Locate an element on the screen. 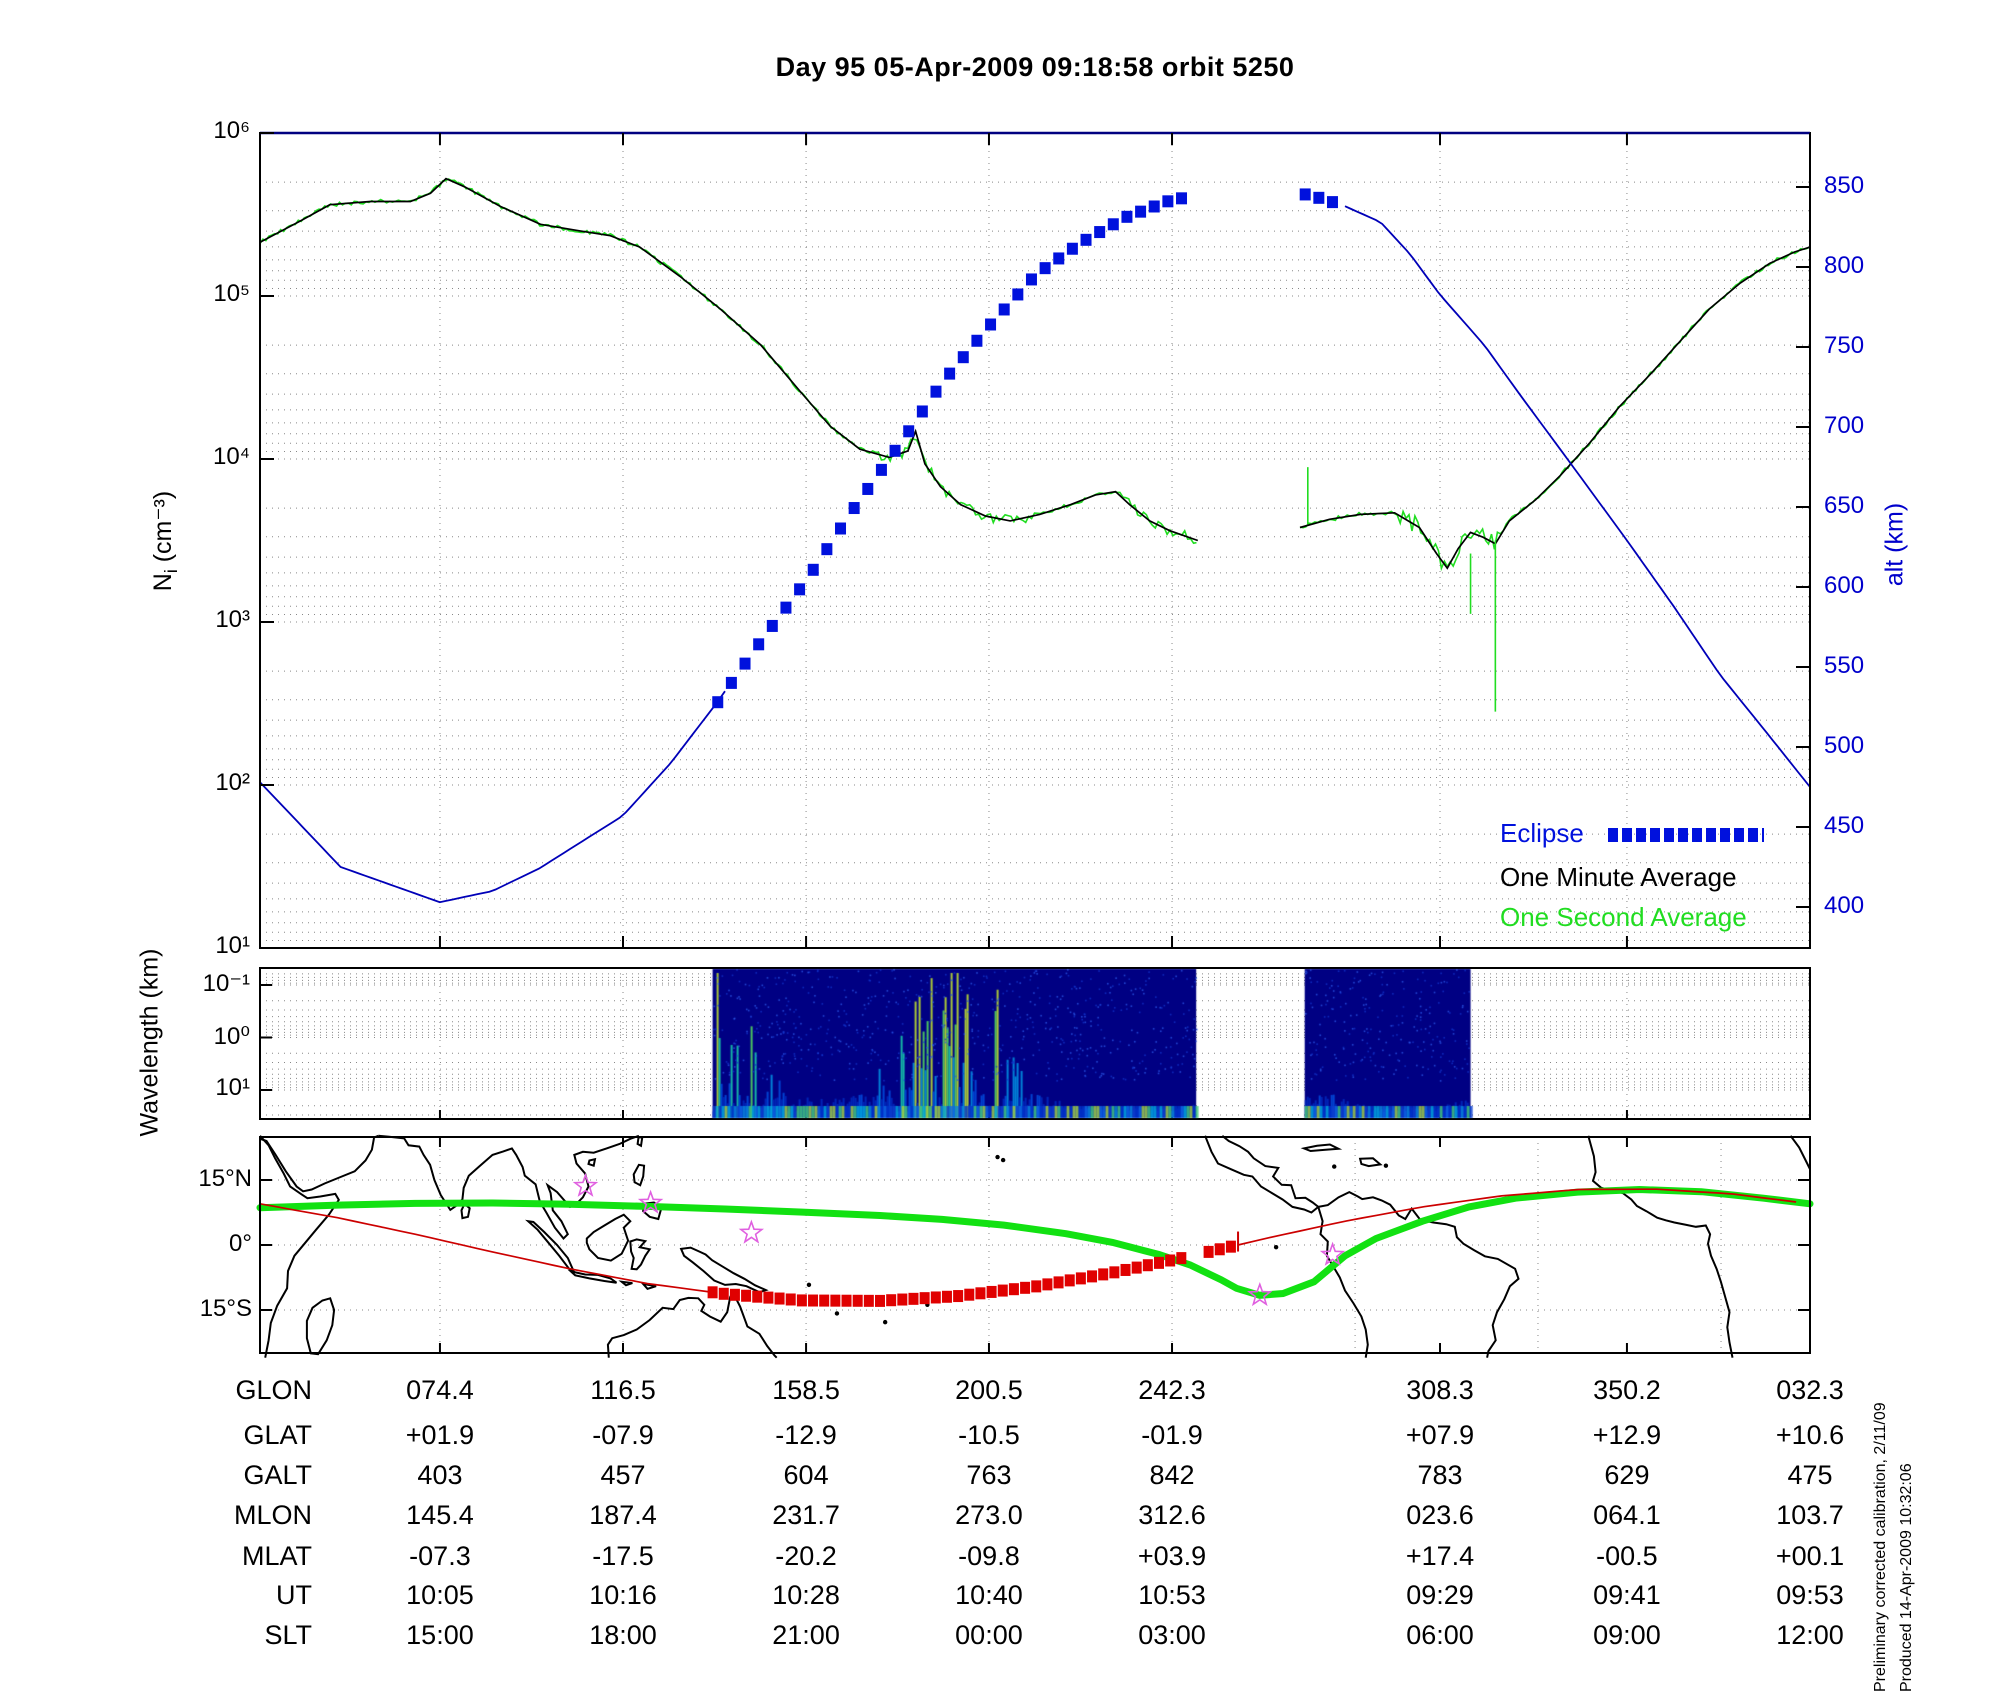 Image resolution: width=2000 pixels, height=1700 pixels. table-cell: -07.3 is located at coordinates (440, 1556).